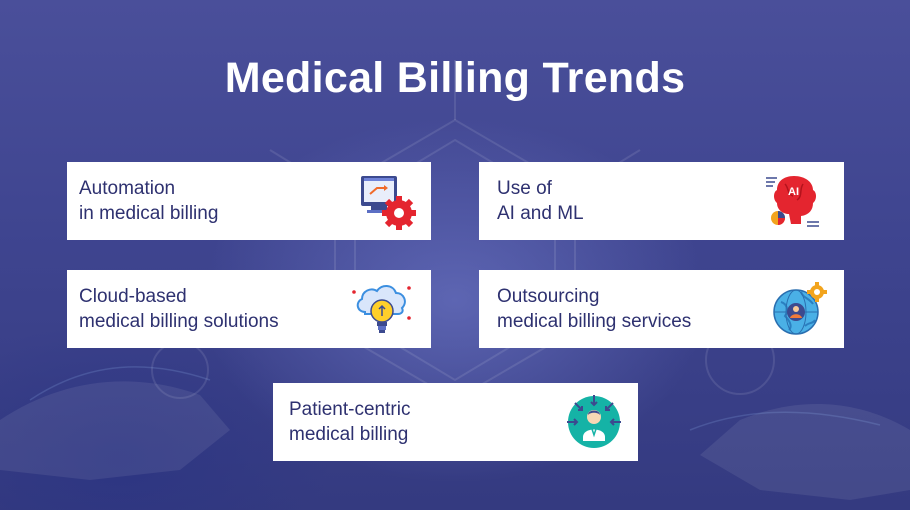  I want to click on svg-text: AI, so click(793, 192).